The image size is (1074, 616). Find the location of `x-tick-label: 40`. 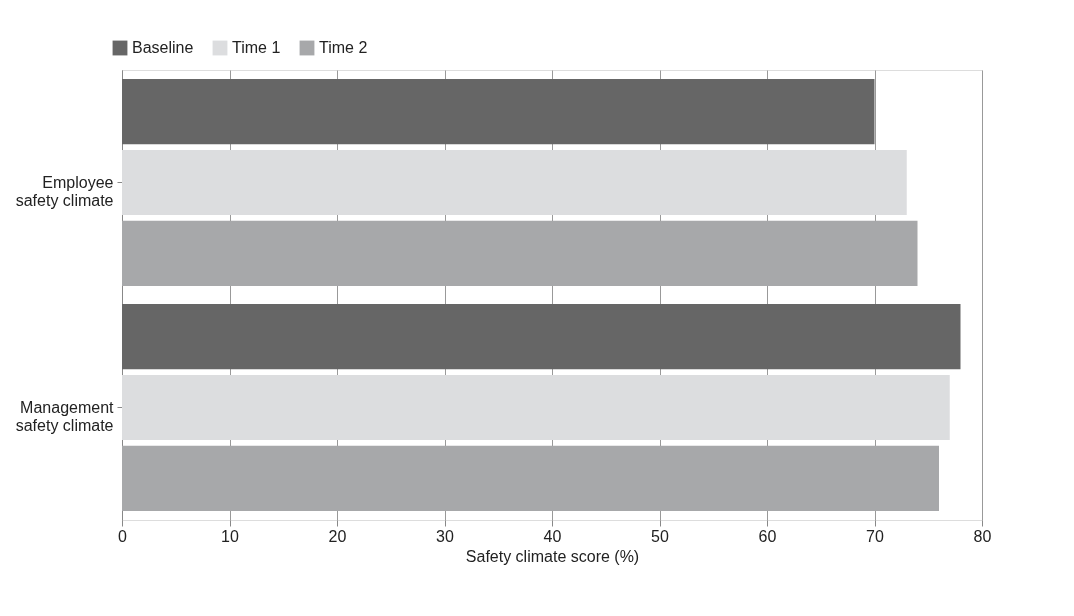

x-tick-label: 40 is located at coordinates (552, 536).